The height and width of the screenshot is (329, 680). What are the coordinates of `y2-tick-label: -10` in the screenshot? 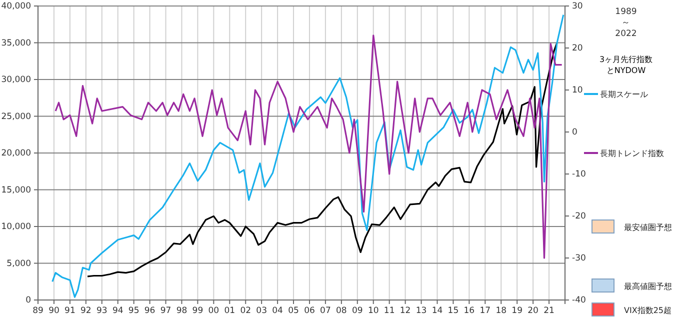 It's located at (579, 175).